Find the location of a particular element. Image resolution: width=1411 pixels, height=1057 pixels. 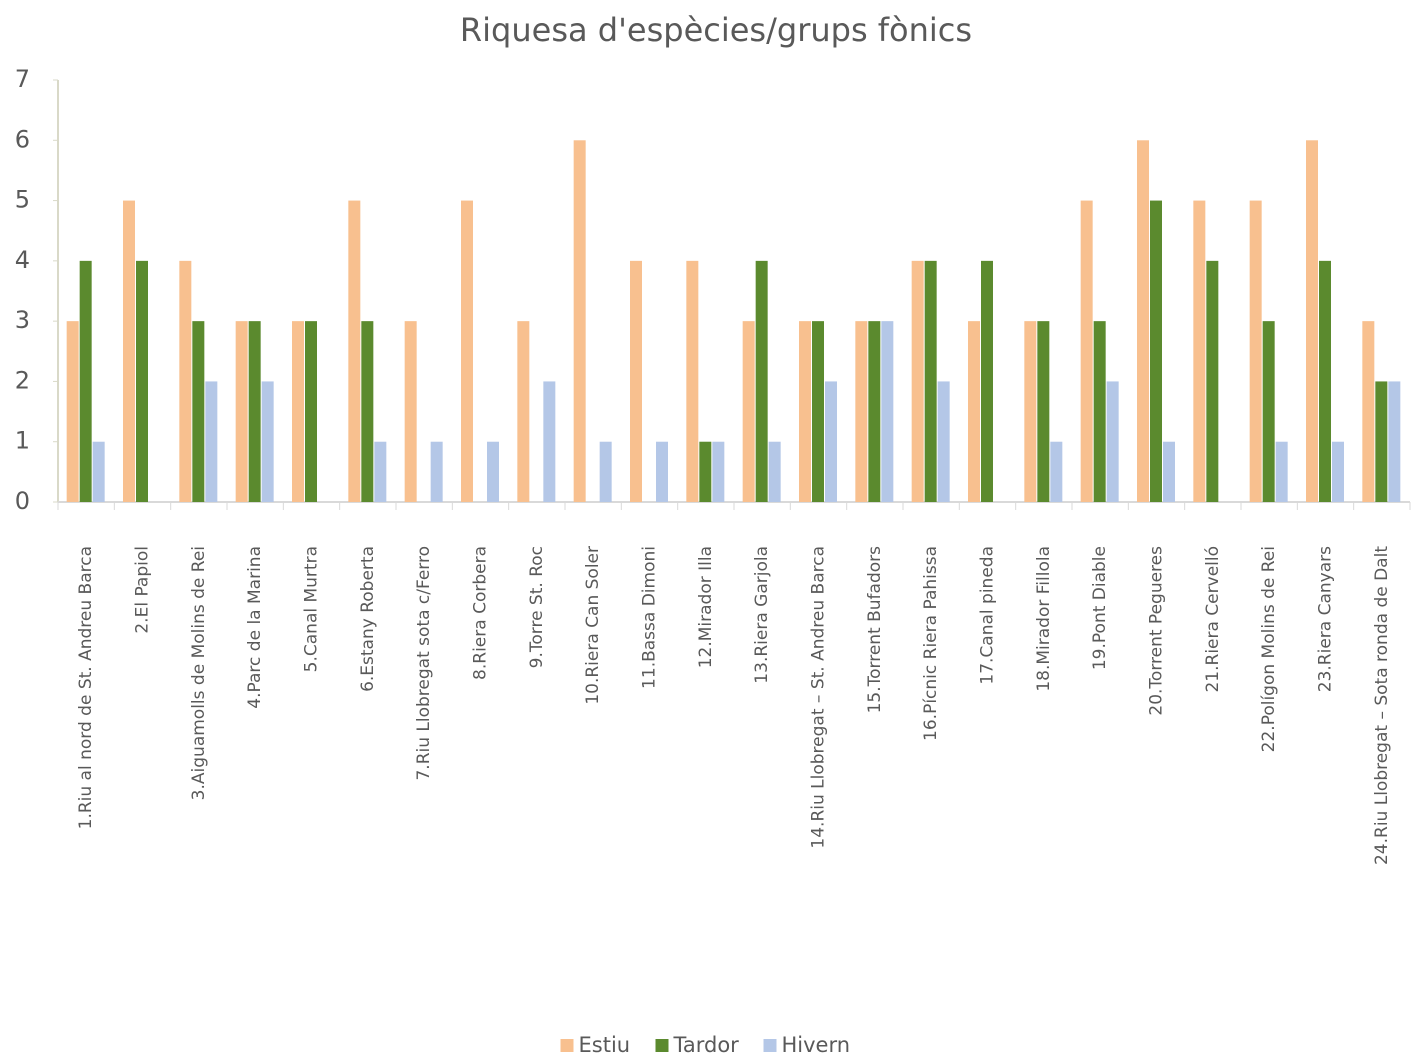

x-tick-label: 19.Pont Diable is located at coordinates (1100, 608).